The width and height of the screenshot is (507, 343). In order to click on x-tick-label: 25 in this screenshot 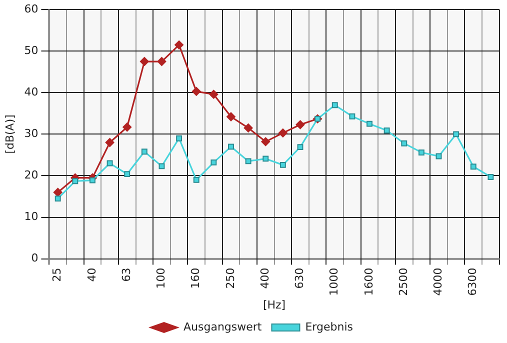, I will do `click(57, 275)`.